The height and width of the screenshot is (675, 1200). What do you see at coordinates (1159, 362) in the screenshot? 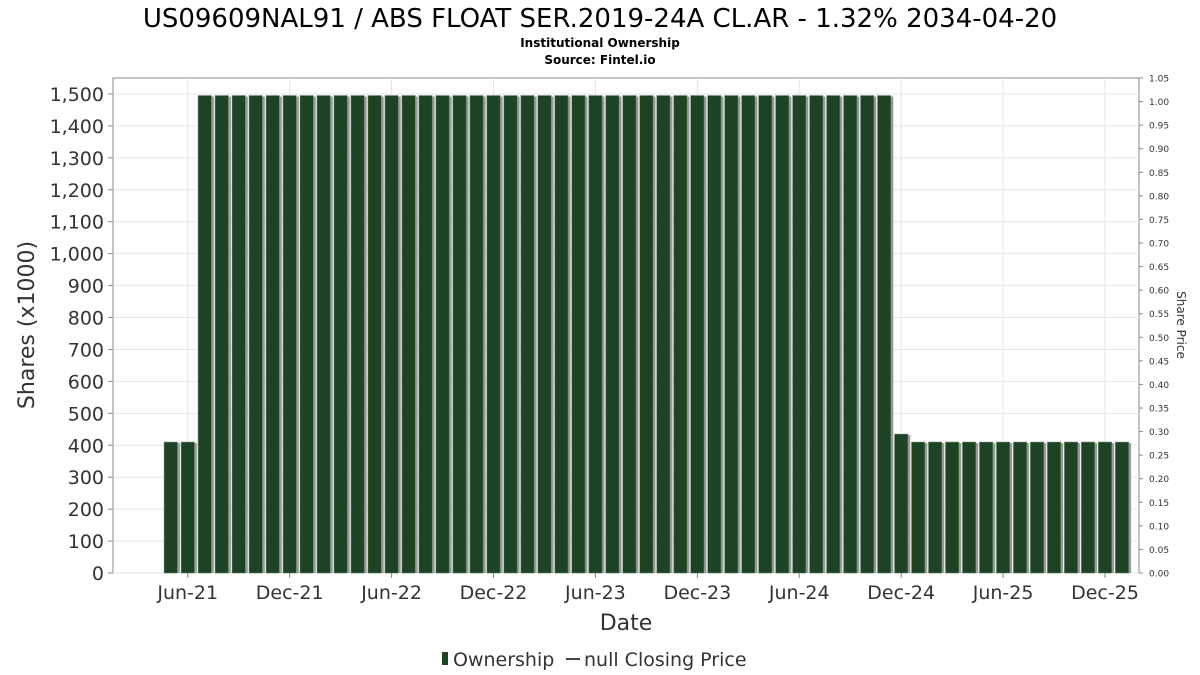
I see `y2-tick-label: 0.45` at bounding box center [1159, 362].